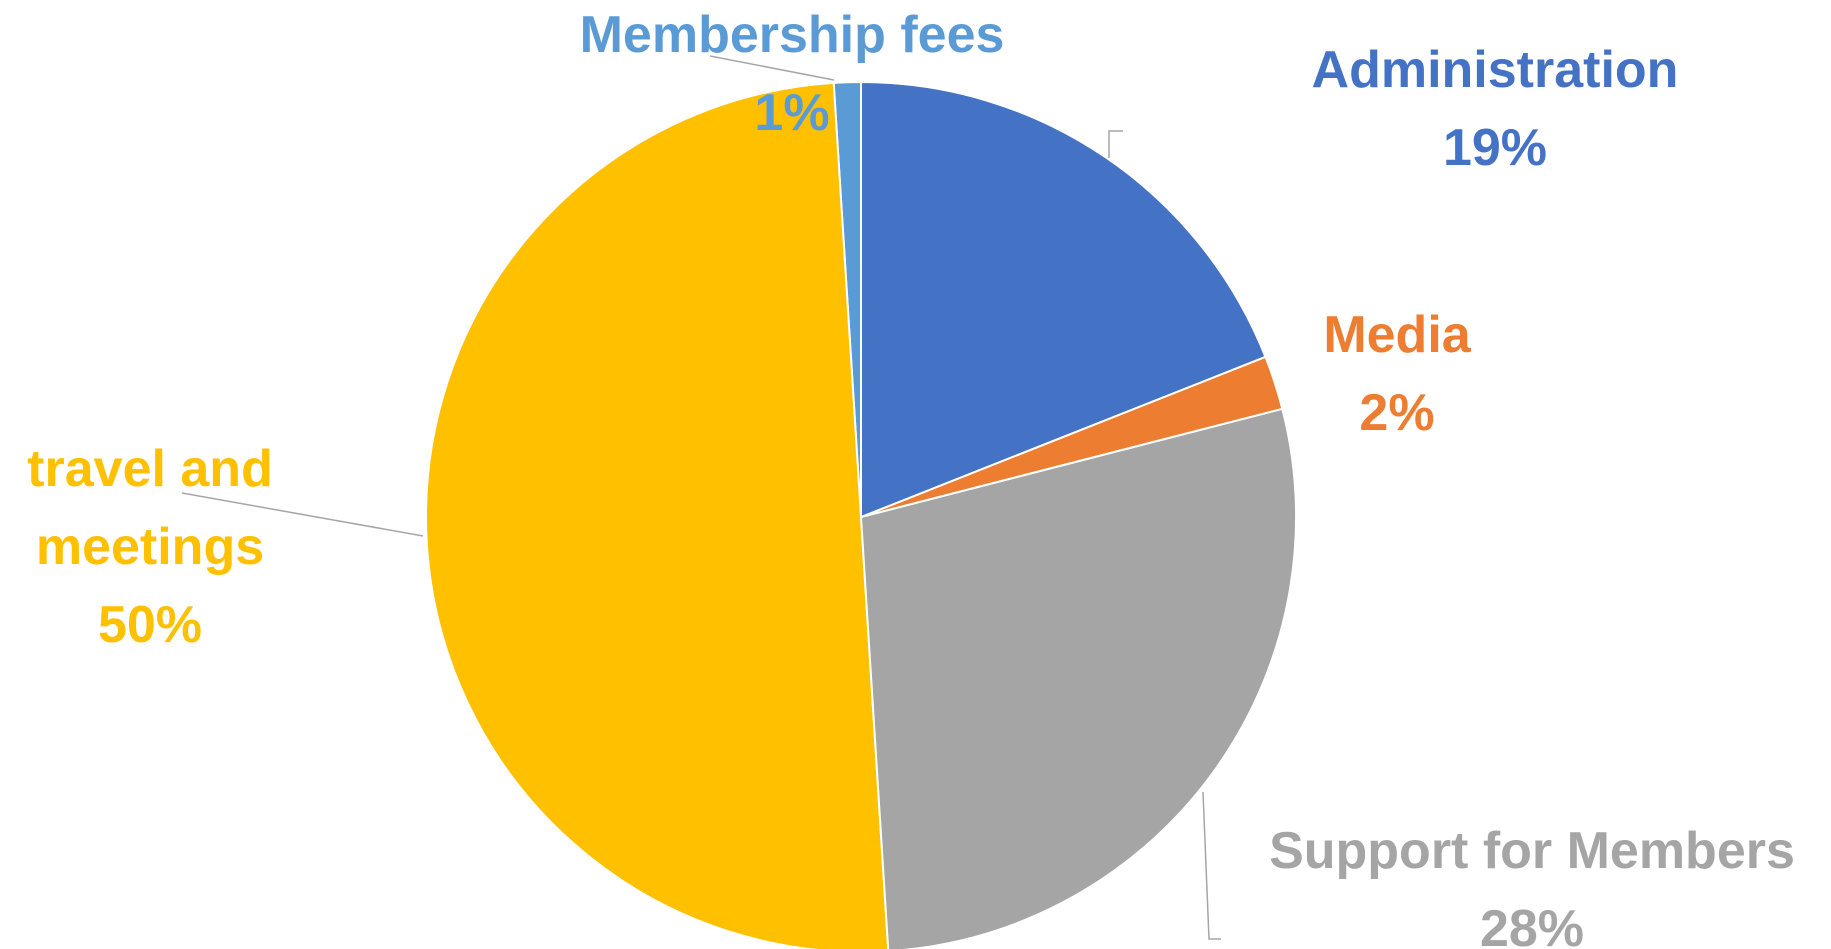  Describe the element at coordinates (1397, 374) in the screenshot. I see `slice-label: Media 2%` at that location.